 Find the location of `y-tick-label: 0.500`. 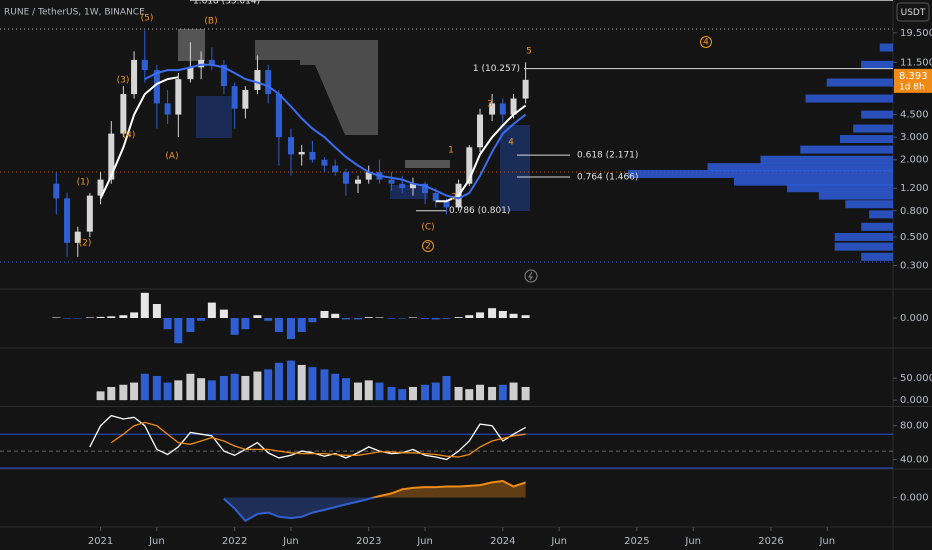

y-tick-label: 0.500 is located at coordinates (914, 237).